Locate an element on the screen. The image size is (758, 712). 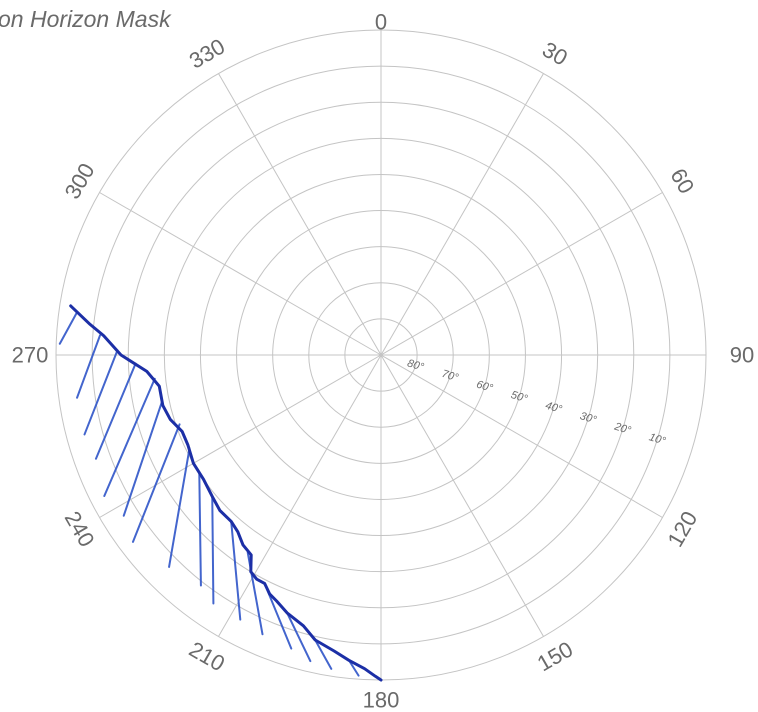
azimuth-label-90: 90 is located at coordinates (742, 355).